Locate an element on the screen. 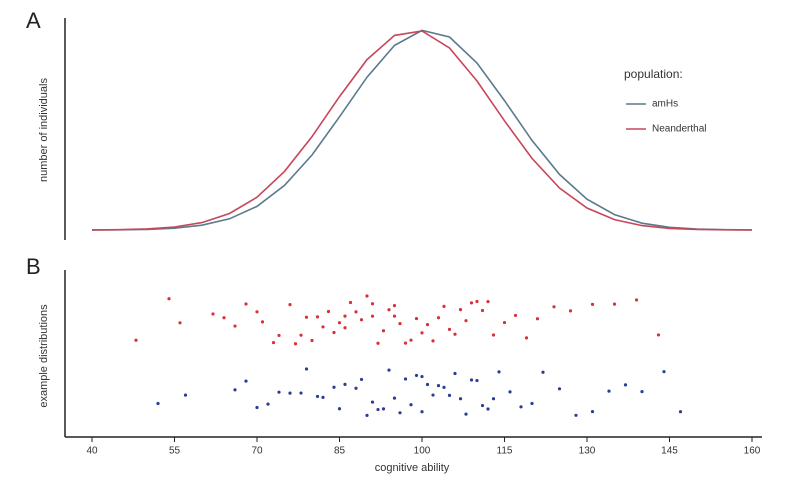 This screenshot has width=800, height=480. legend-title: population: is located at coordinates (653, 74).